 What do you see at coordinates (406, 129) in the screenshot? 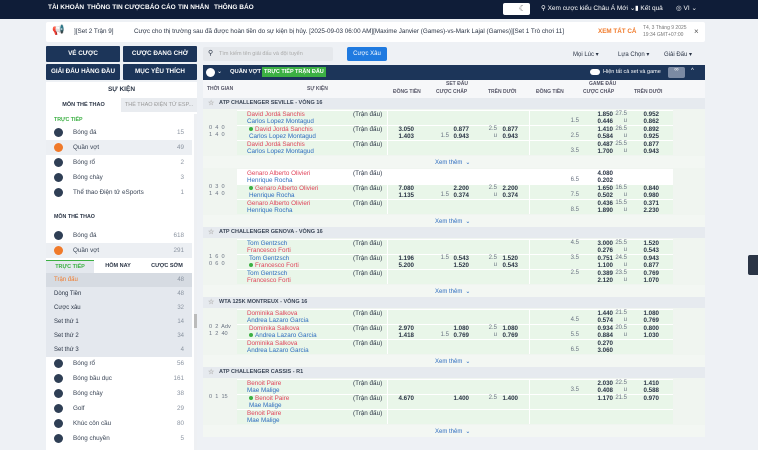
I see `set-moneyline-odds: 3.050` at bounding box center [406, 129].